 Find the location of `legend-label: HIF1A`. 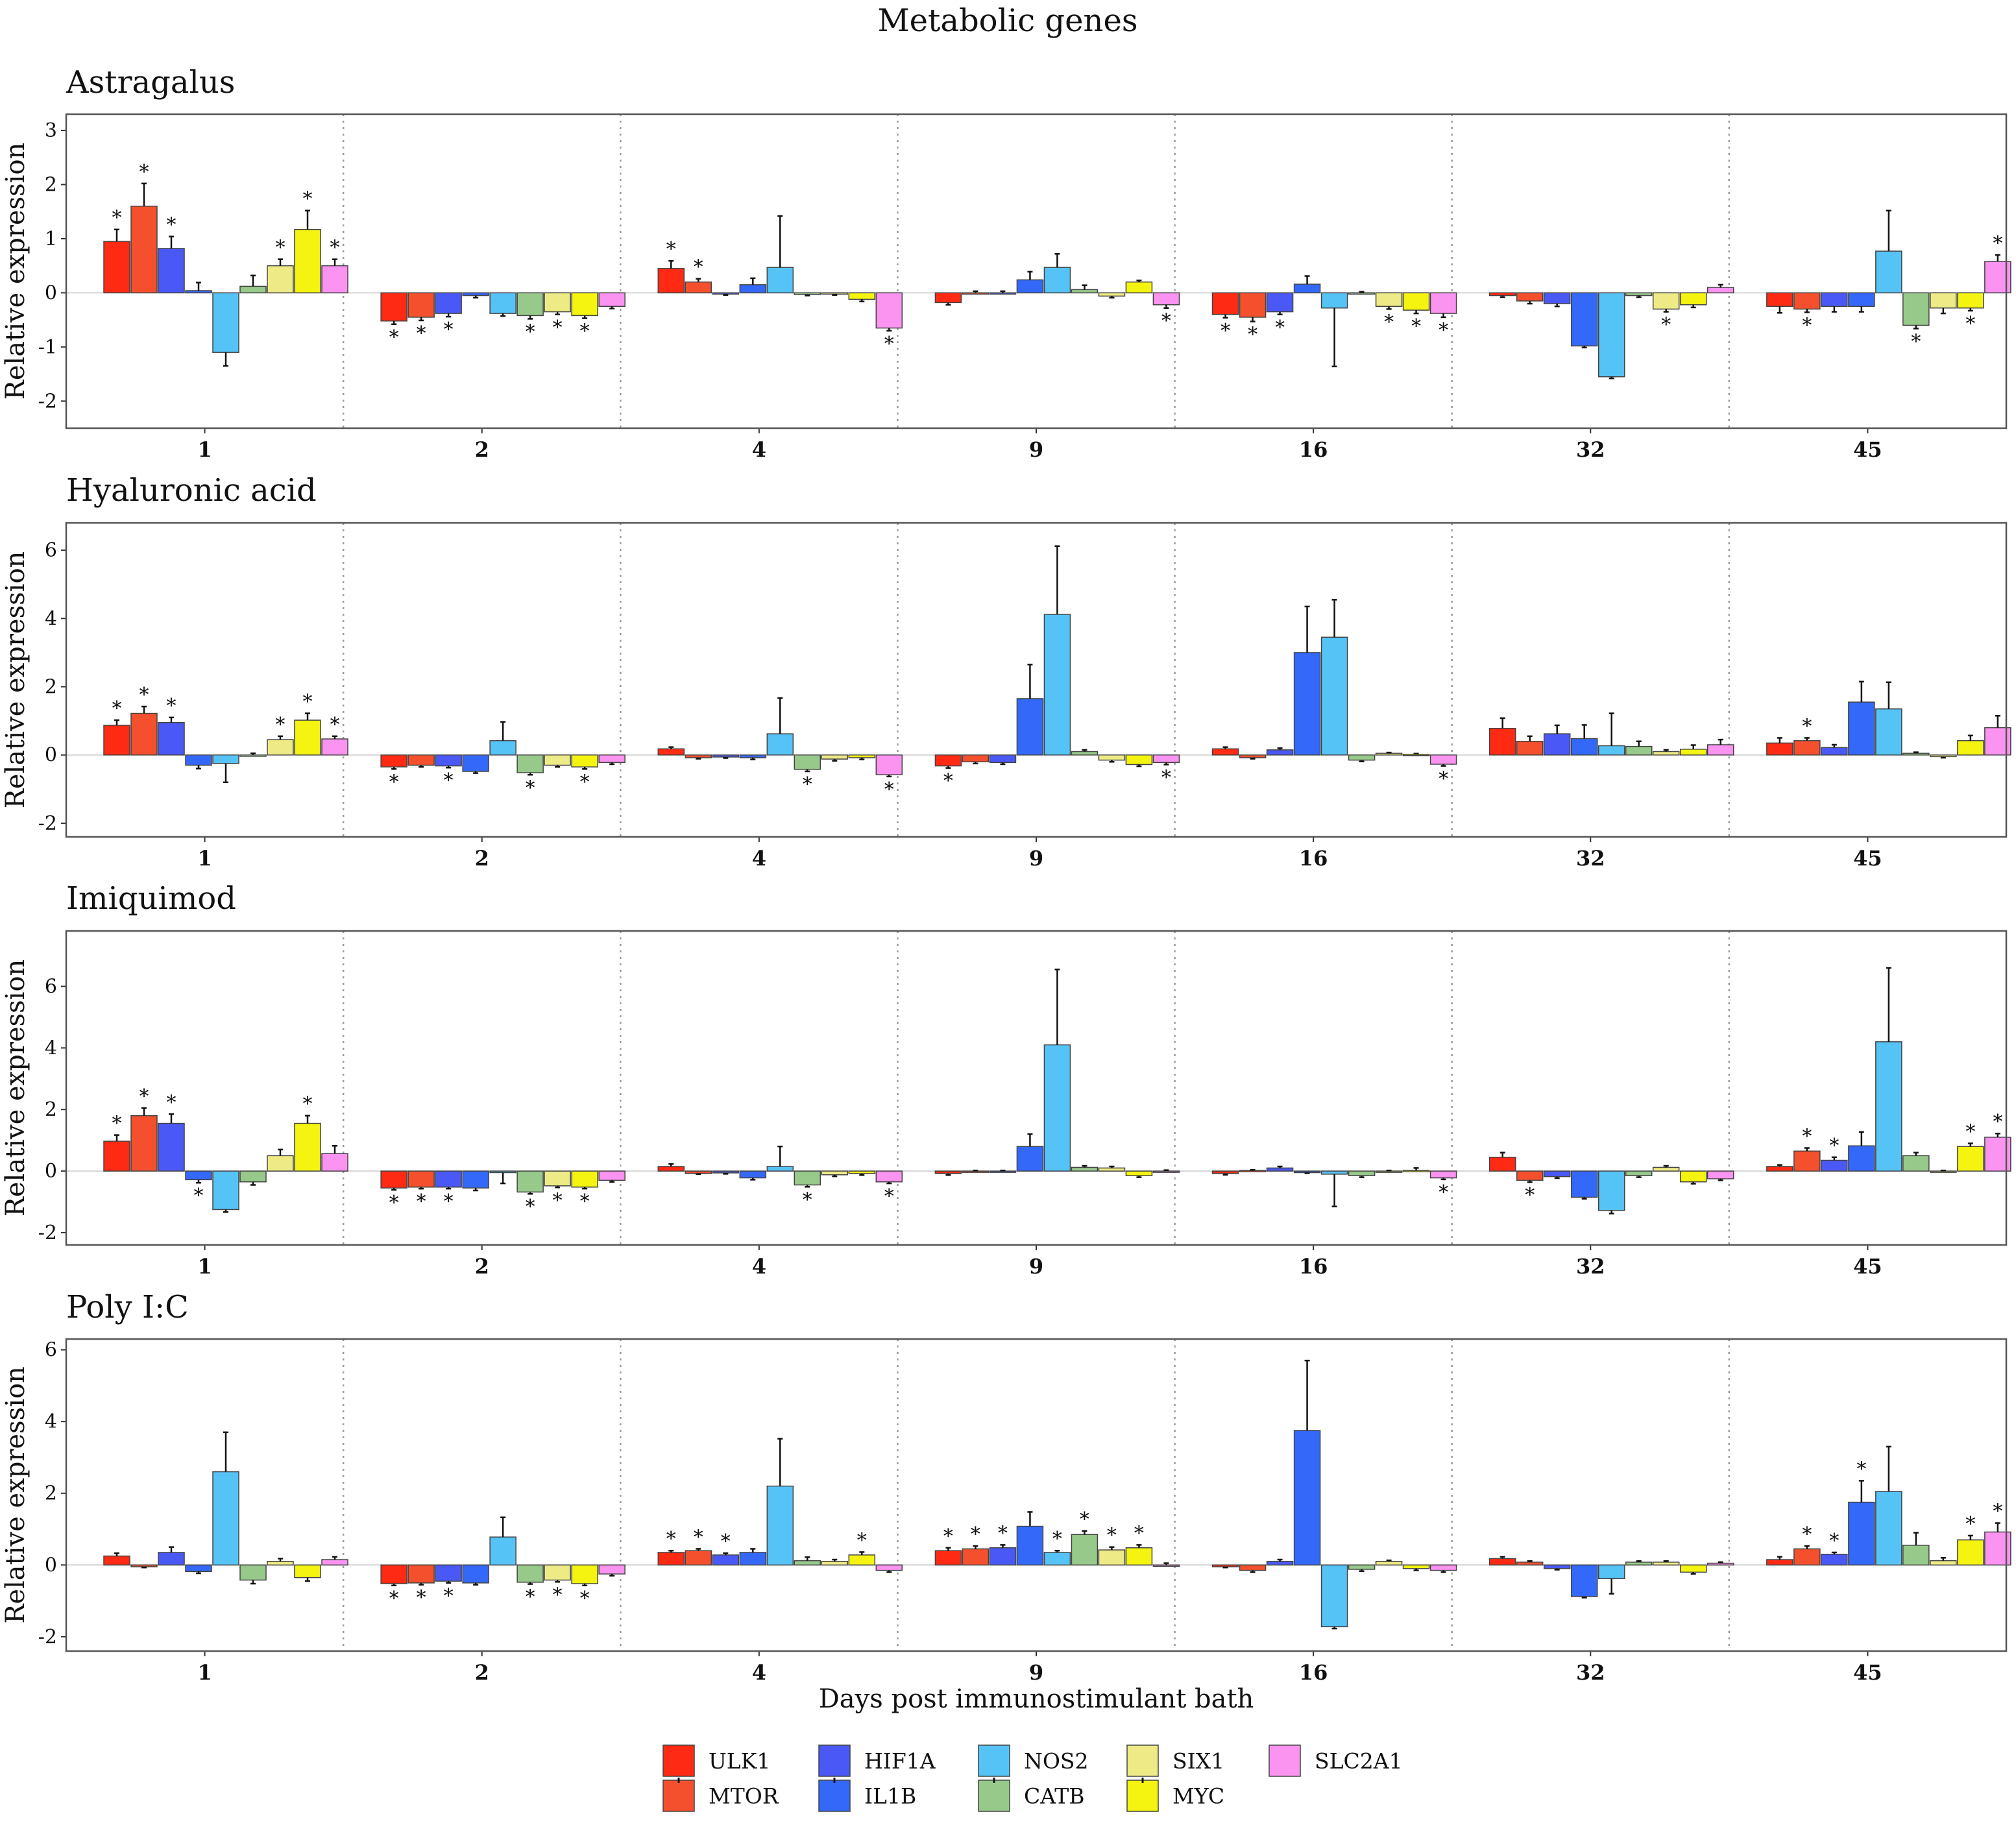

legend-label: HIF1A is located at coordinates (900, 1761).